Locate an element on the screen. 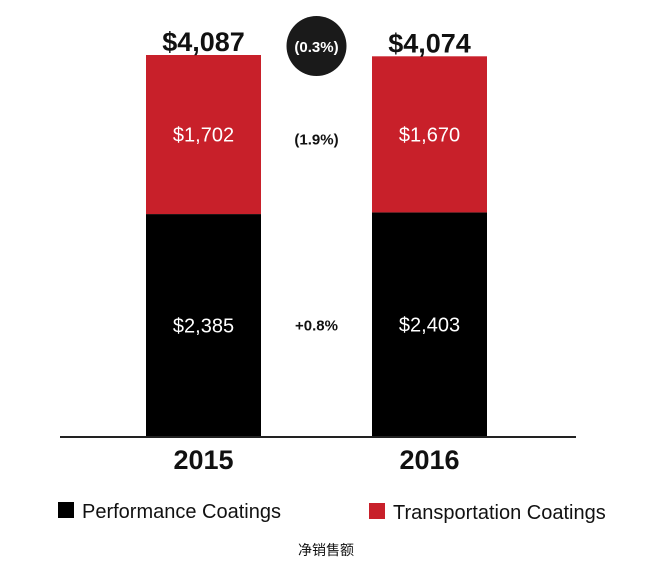 The height and width of the screenshot is (565, 652). series-change-label: (1.9%) is located at coordinates (316, 140).